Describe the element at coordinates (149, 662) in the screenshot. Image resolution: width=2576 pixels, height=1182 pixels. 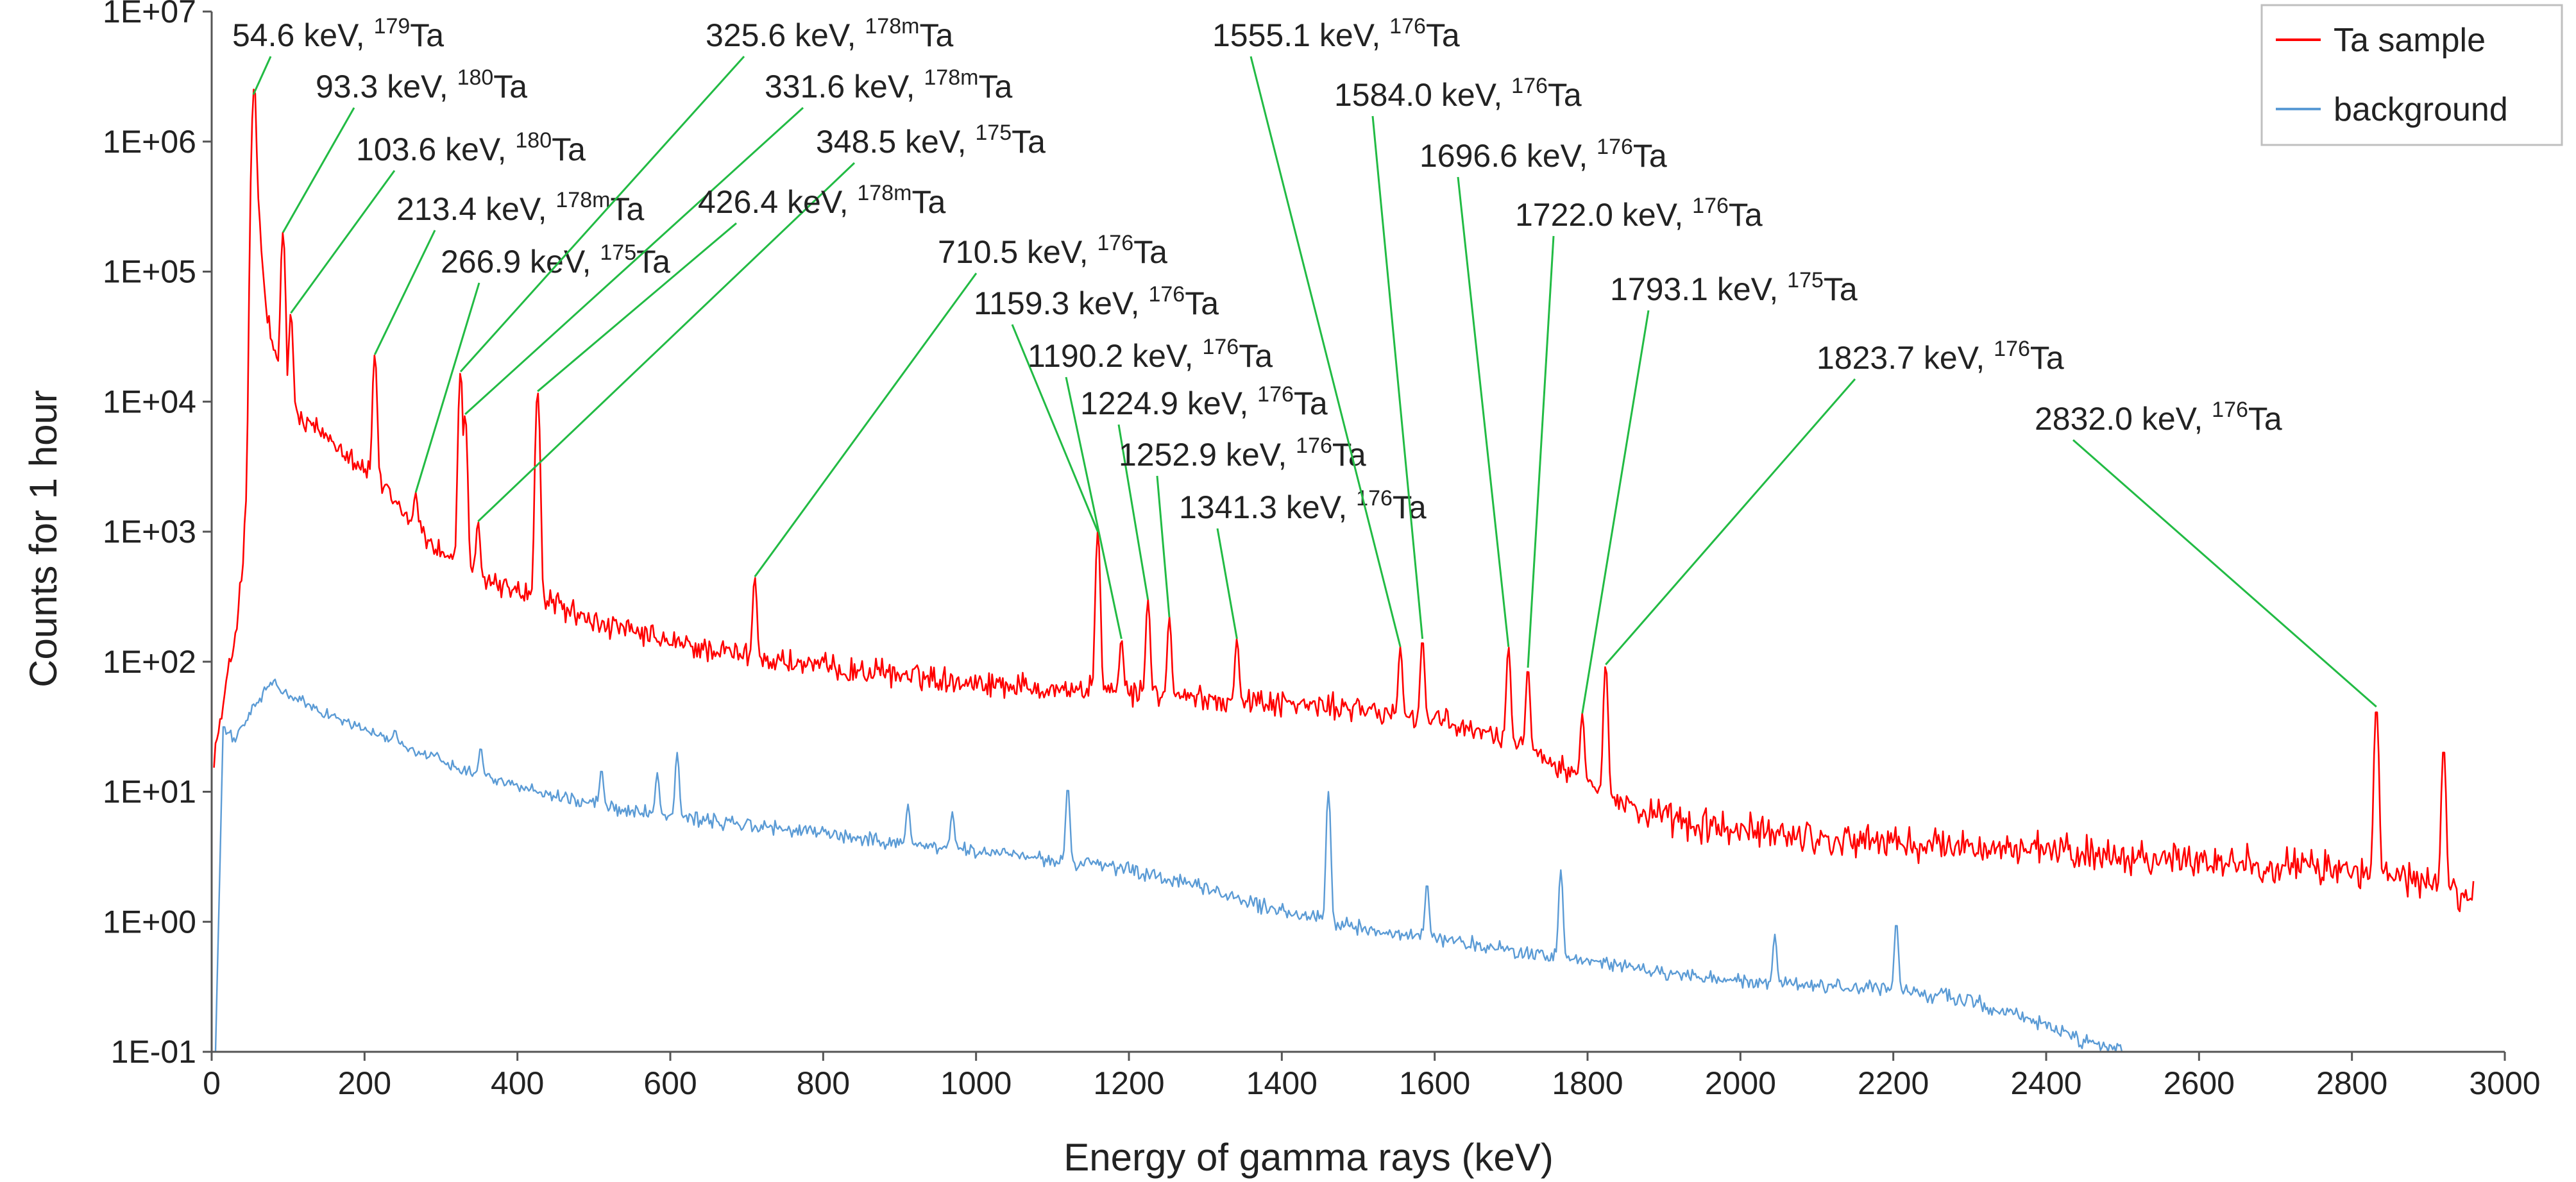
I see `y-tick-label: 1E+02` at that location.